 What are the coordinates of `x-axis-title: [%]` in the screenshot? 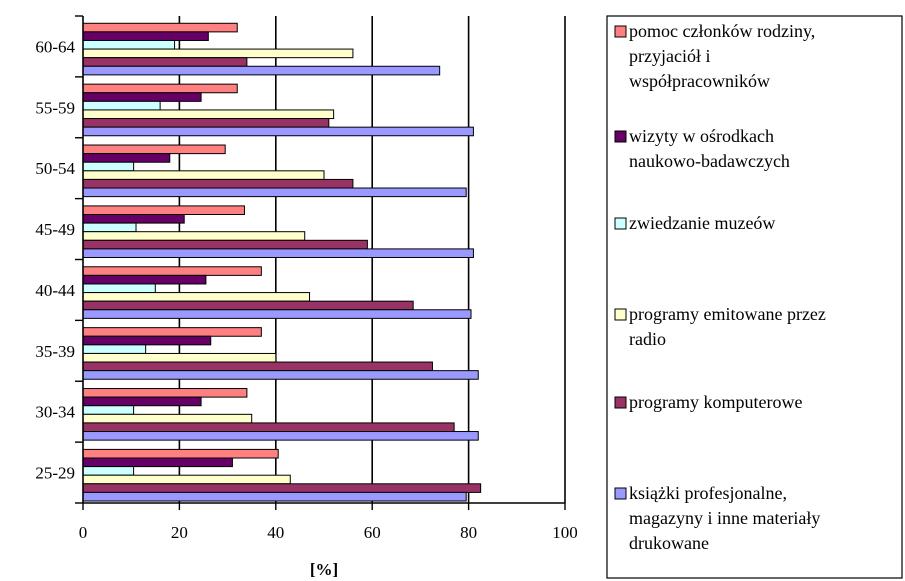 It's located at (324, 569).